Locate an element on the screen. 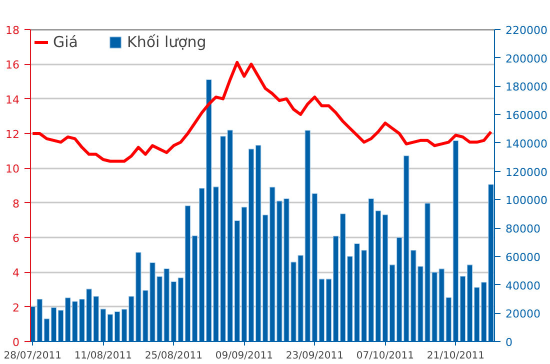 This screenshot has height=364, width=550. y-tick-label: 4 is located at coordinates (16, 273).